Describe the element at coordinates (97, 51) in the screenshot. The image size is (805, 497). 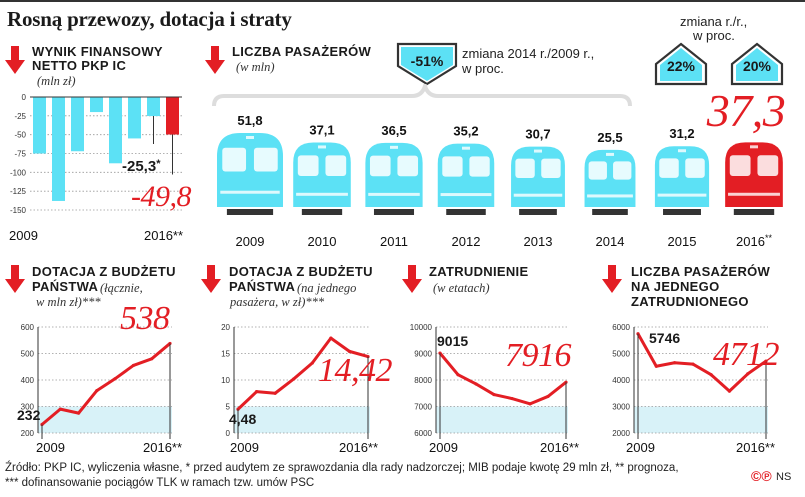
I see `finance-header-line1: Wynik finansowy` at that location.